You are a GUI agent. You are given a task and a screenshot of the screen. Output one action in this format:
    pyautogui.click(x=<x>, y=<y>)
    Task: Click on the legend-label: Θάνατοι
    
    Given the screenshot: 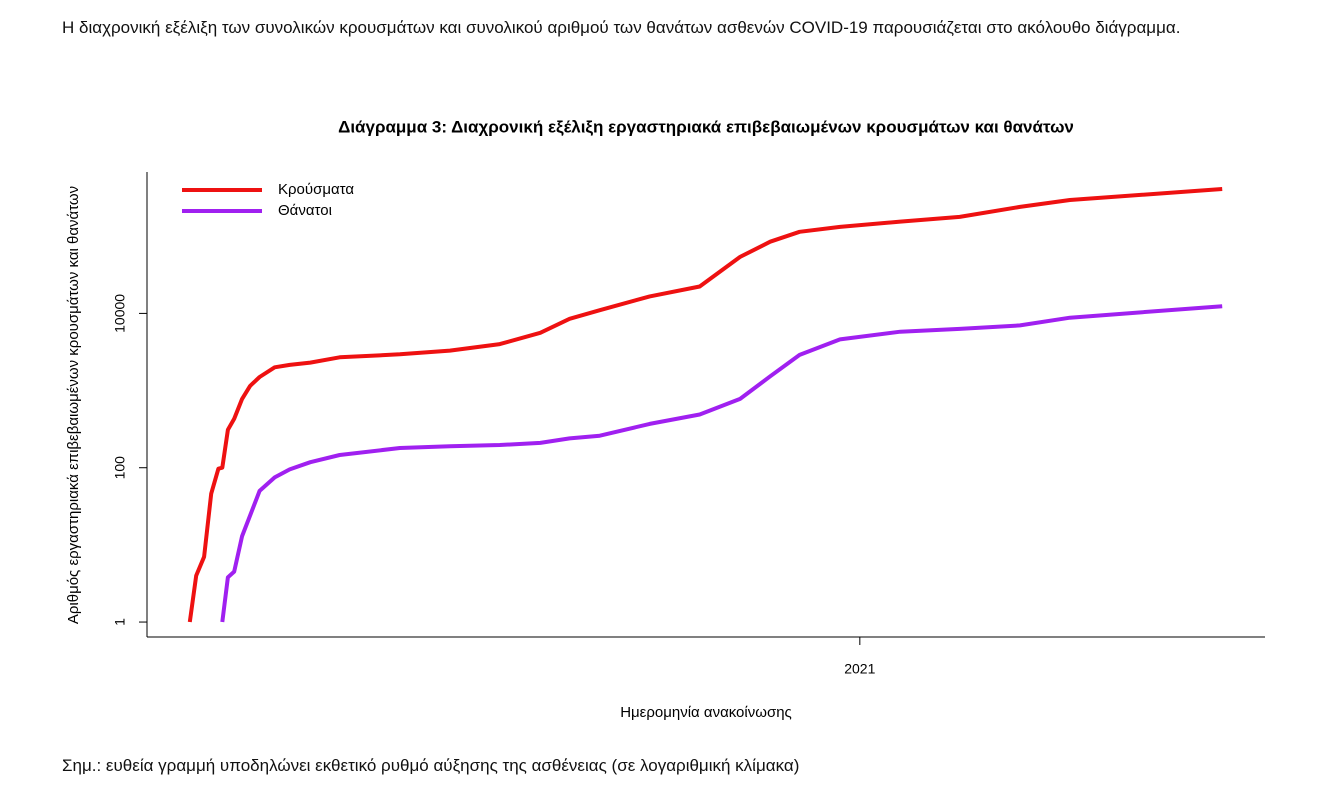 What is the action you would take?
    pyautogui.click(x=305, y=210)
    